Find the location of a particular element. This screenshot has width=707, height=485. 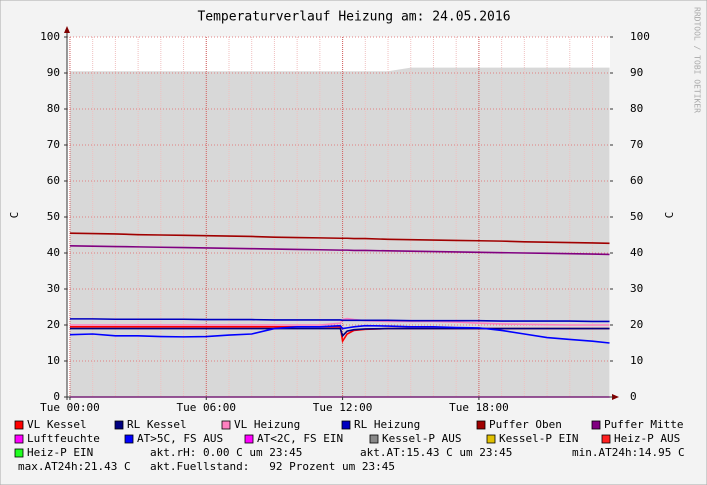

footer-text: akt.Fuellstand: 92 Prozent um 23:45 is located at coordinates (272, 466).